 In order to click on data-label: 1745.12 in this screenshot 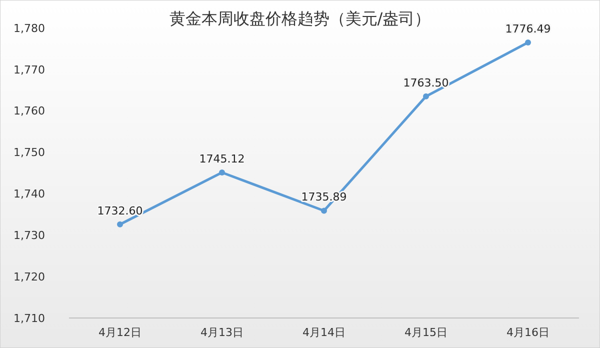, I will do `click(222, 159)`.